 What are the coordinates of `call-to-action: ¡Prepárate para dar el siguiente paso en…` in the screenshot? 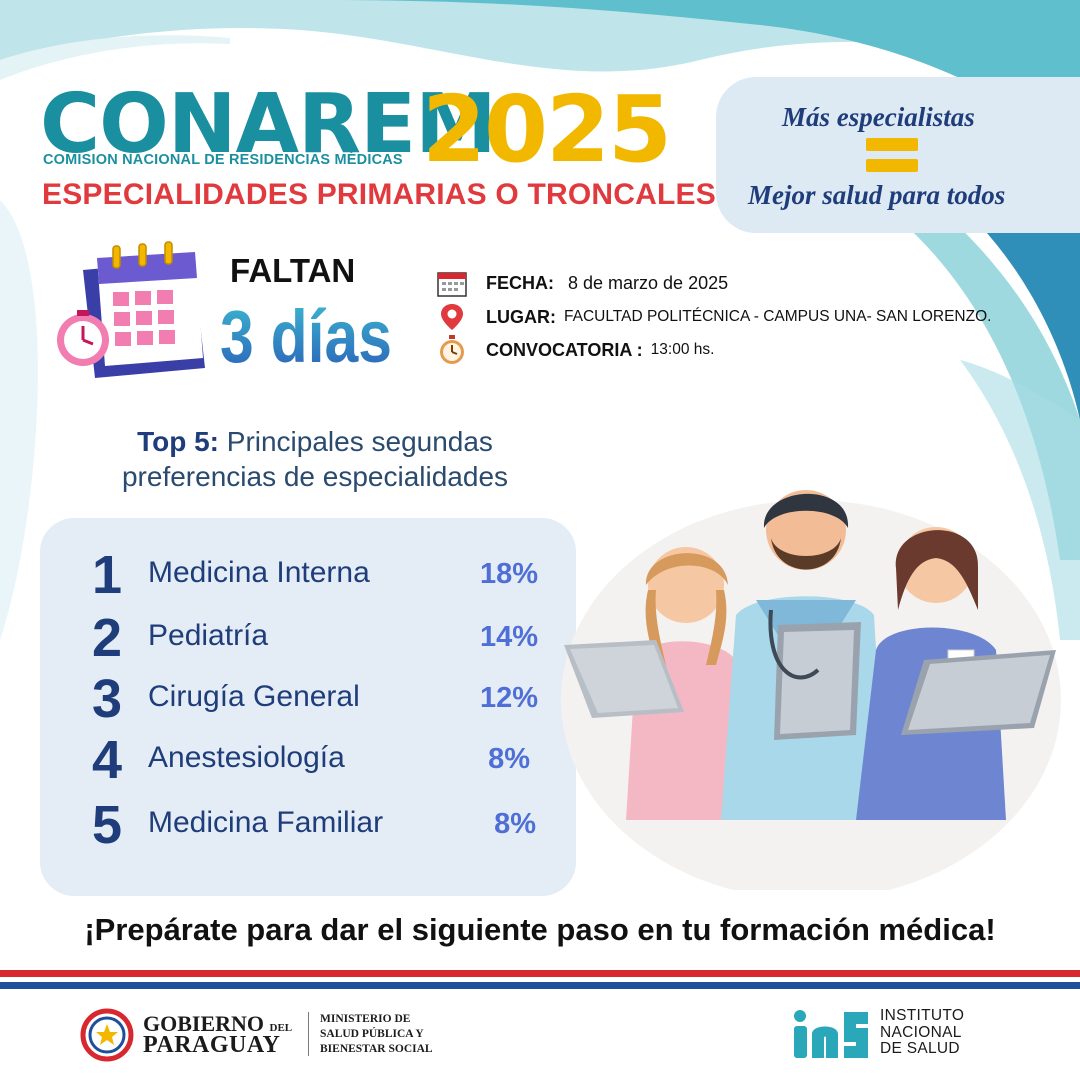 It's located at (540, 929).